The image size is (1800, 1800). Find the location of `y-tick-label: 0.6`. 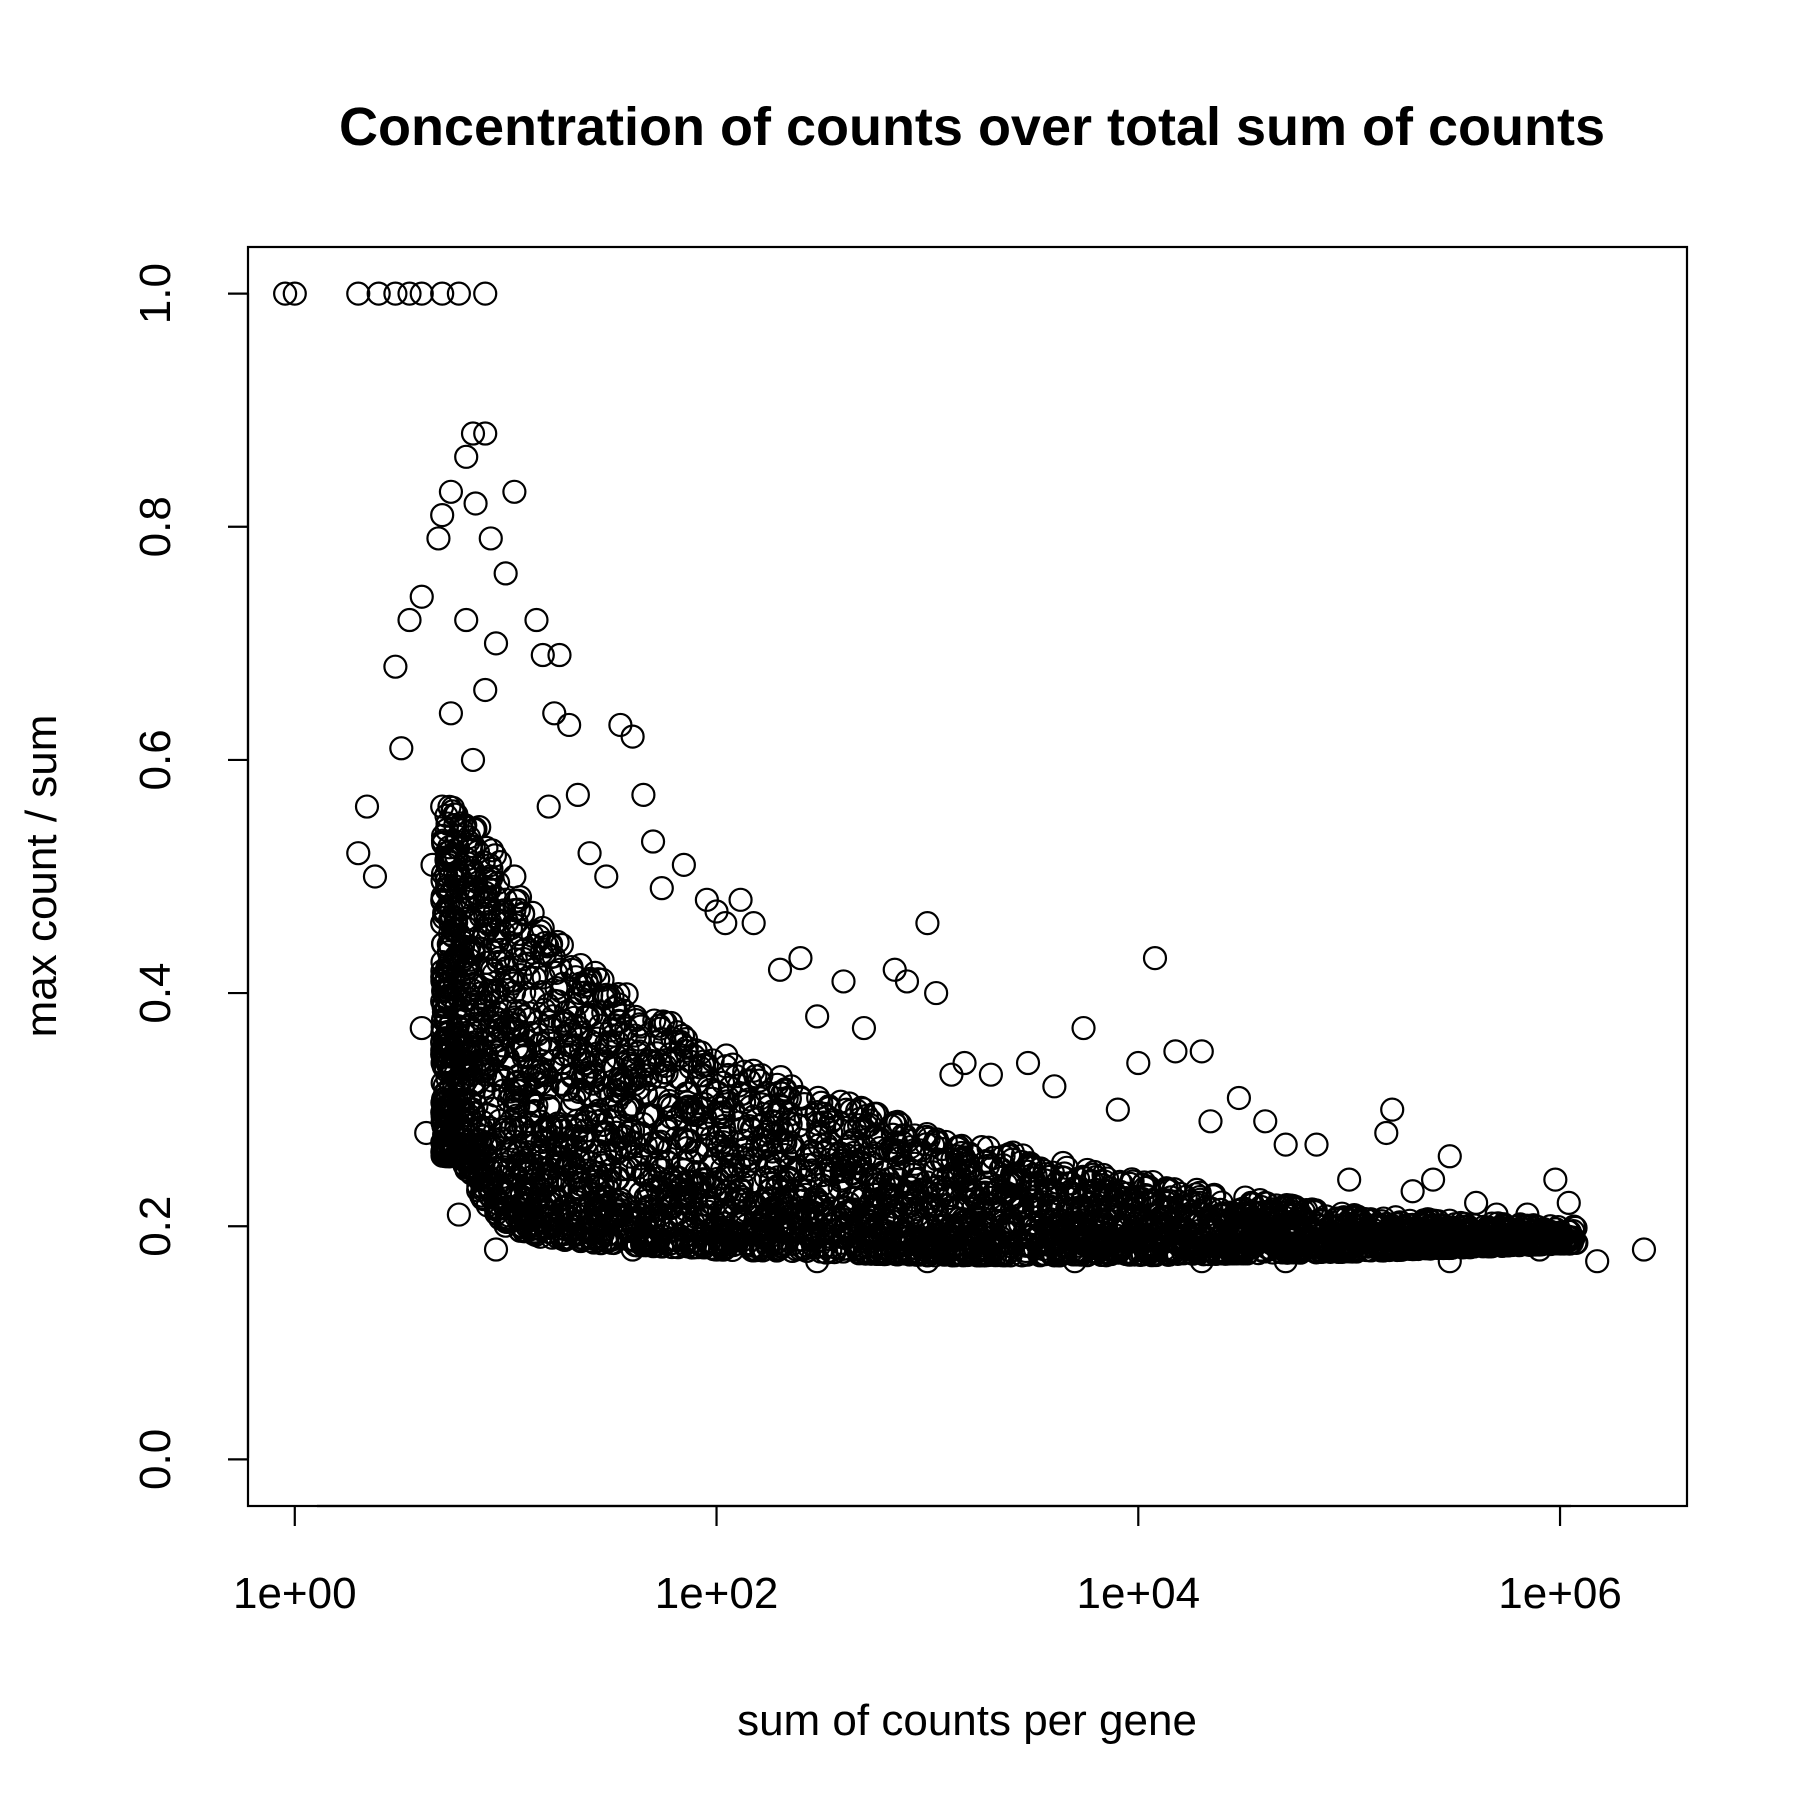

y-tick-label: 0.6 is located at coordinates (155, 759).